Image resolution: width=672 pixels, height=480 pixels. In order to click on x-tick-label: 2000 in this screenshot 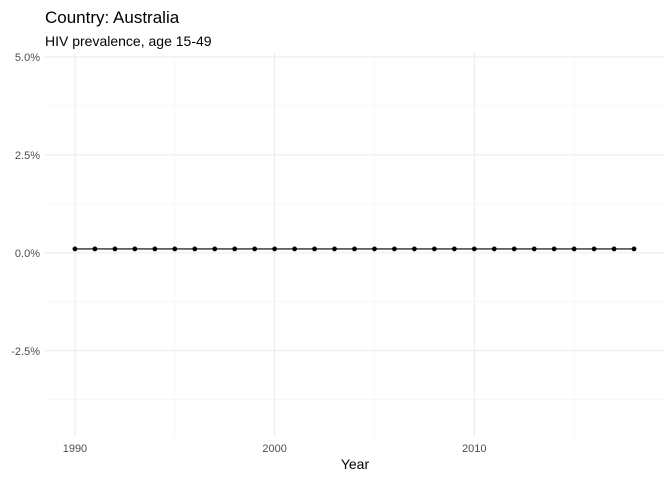, I will do `click(274, 449)`.